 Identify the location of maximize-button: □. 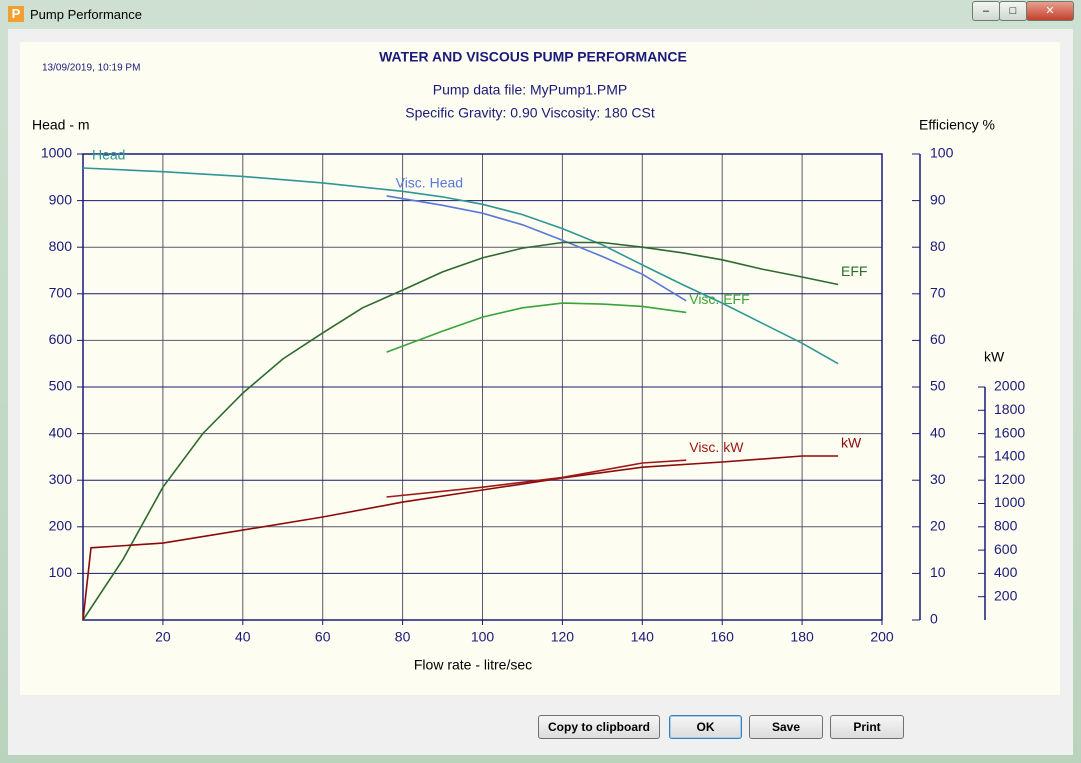
(1013, 11).